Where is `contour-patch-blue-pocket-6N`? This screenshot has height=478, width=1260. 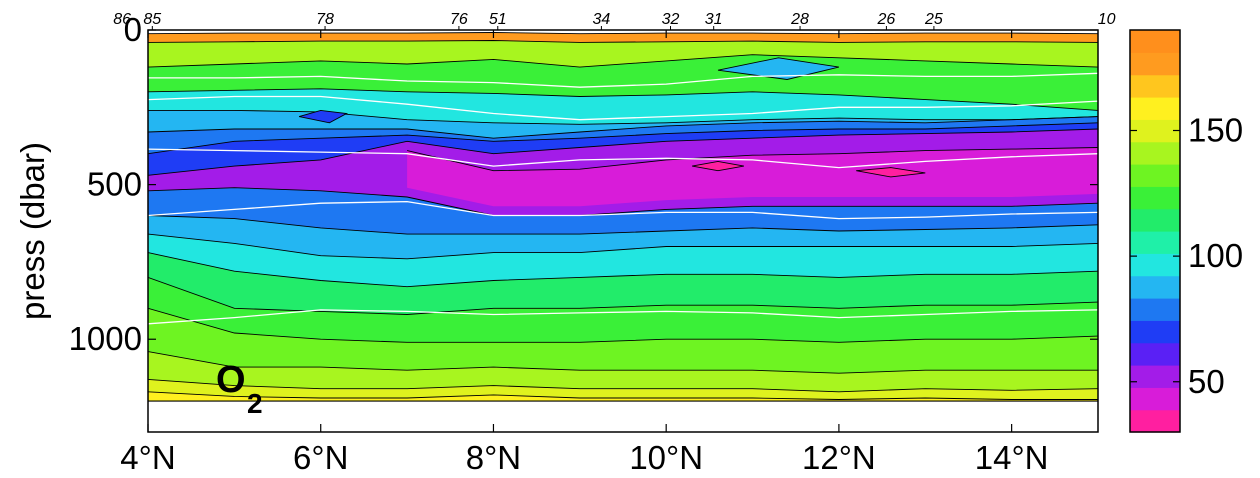 contour-patch-blue-pocket-6N is located at coordinates (323, 116).